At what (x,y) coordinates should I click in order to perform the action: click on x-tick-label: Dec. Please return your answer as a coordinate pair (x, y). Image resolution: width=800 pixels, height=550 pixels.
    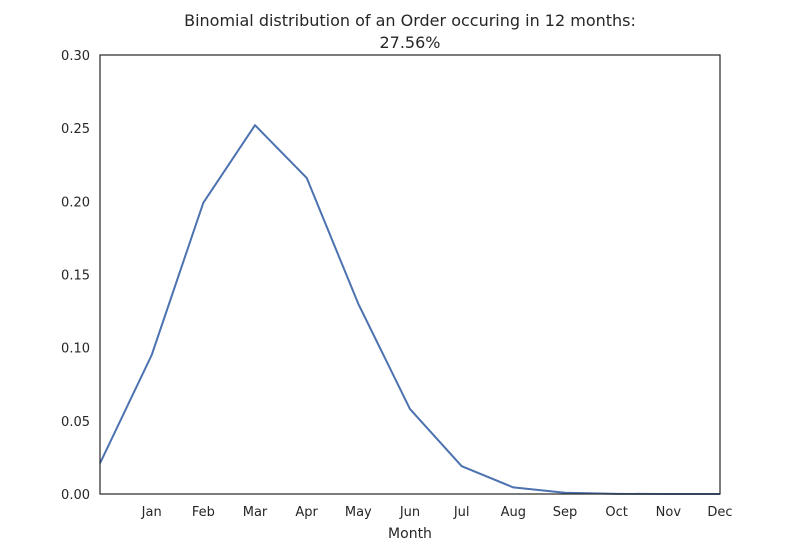
    Looking at the image, I should click on (719, 512).